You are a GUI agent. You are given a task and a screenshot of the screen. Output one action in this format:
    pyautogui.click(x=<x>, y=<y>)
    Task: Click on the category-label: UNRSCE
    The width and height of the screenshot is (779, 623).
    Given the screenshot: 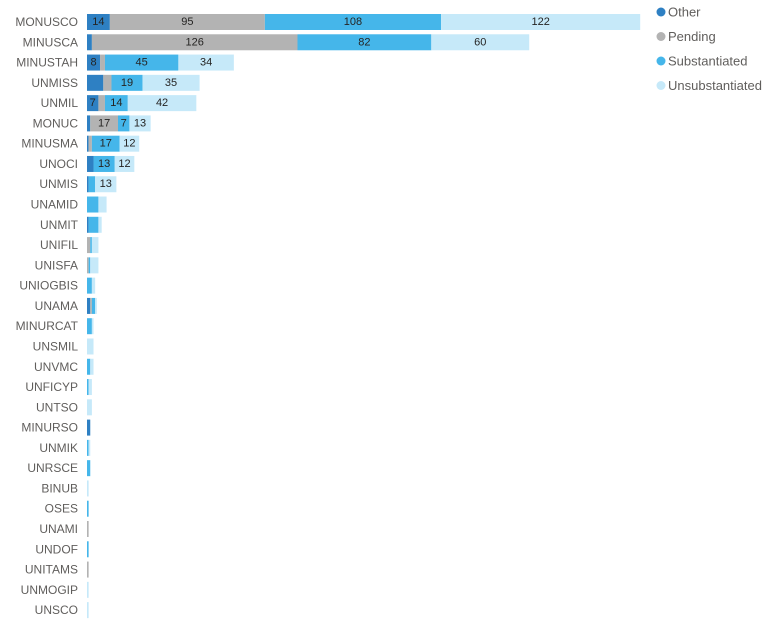 What is the action you would take?
    pyautogui.click(x=52, y=468)
    